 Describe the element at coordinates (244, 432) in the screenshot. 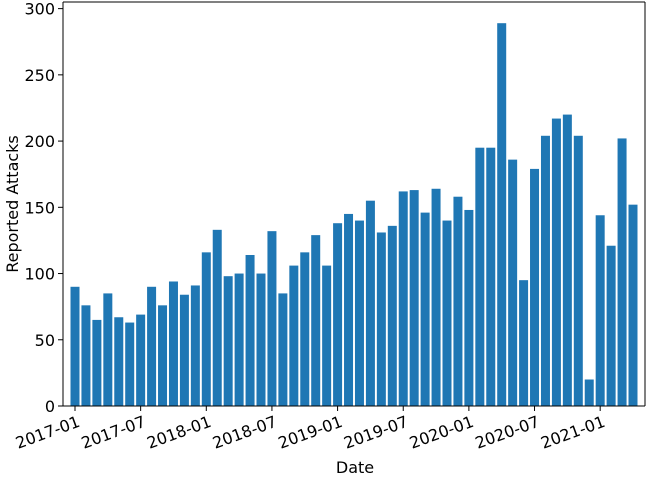

I see `x-tick-label: 2018-07` at that location.